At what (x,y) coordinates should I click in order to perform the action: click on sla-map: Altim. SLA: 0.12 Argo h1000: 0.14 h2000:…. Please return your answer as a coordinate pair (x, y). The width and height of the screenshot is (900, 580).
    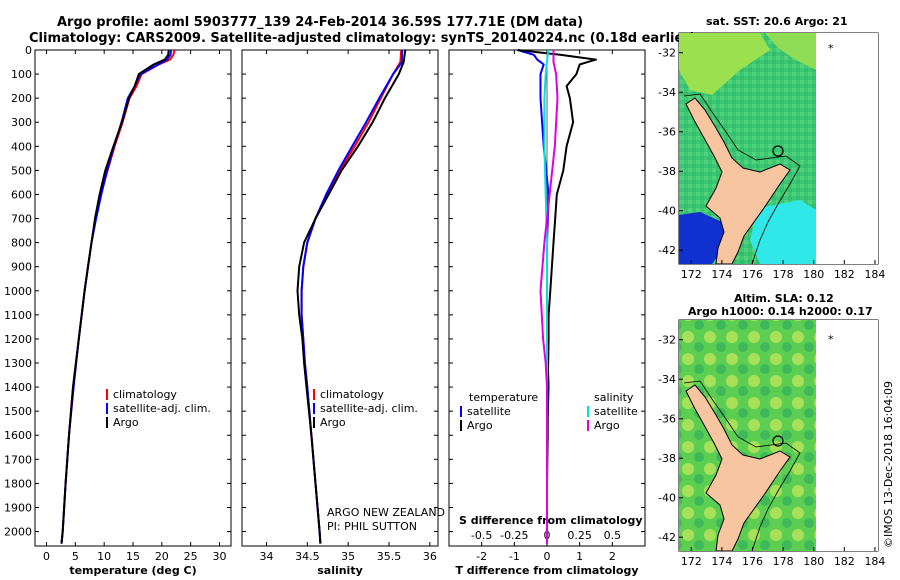
    Looking at the image, I should click on (771, 430).